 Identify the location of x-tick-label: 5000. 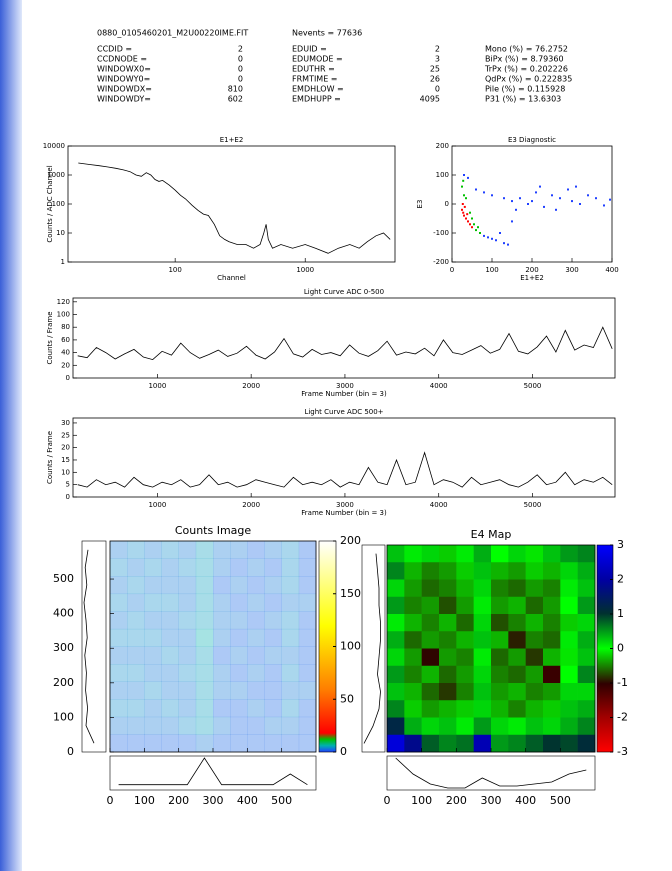
(533, 505).